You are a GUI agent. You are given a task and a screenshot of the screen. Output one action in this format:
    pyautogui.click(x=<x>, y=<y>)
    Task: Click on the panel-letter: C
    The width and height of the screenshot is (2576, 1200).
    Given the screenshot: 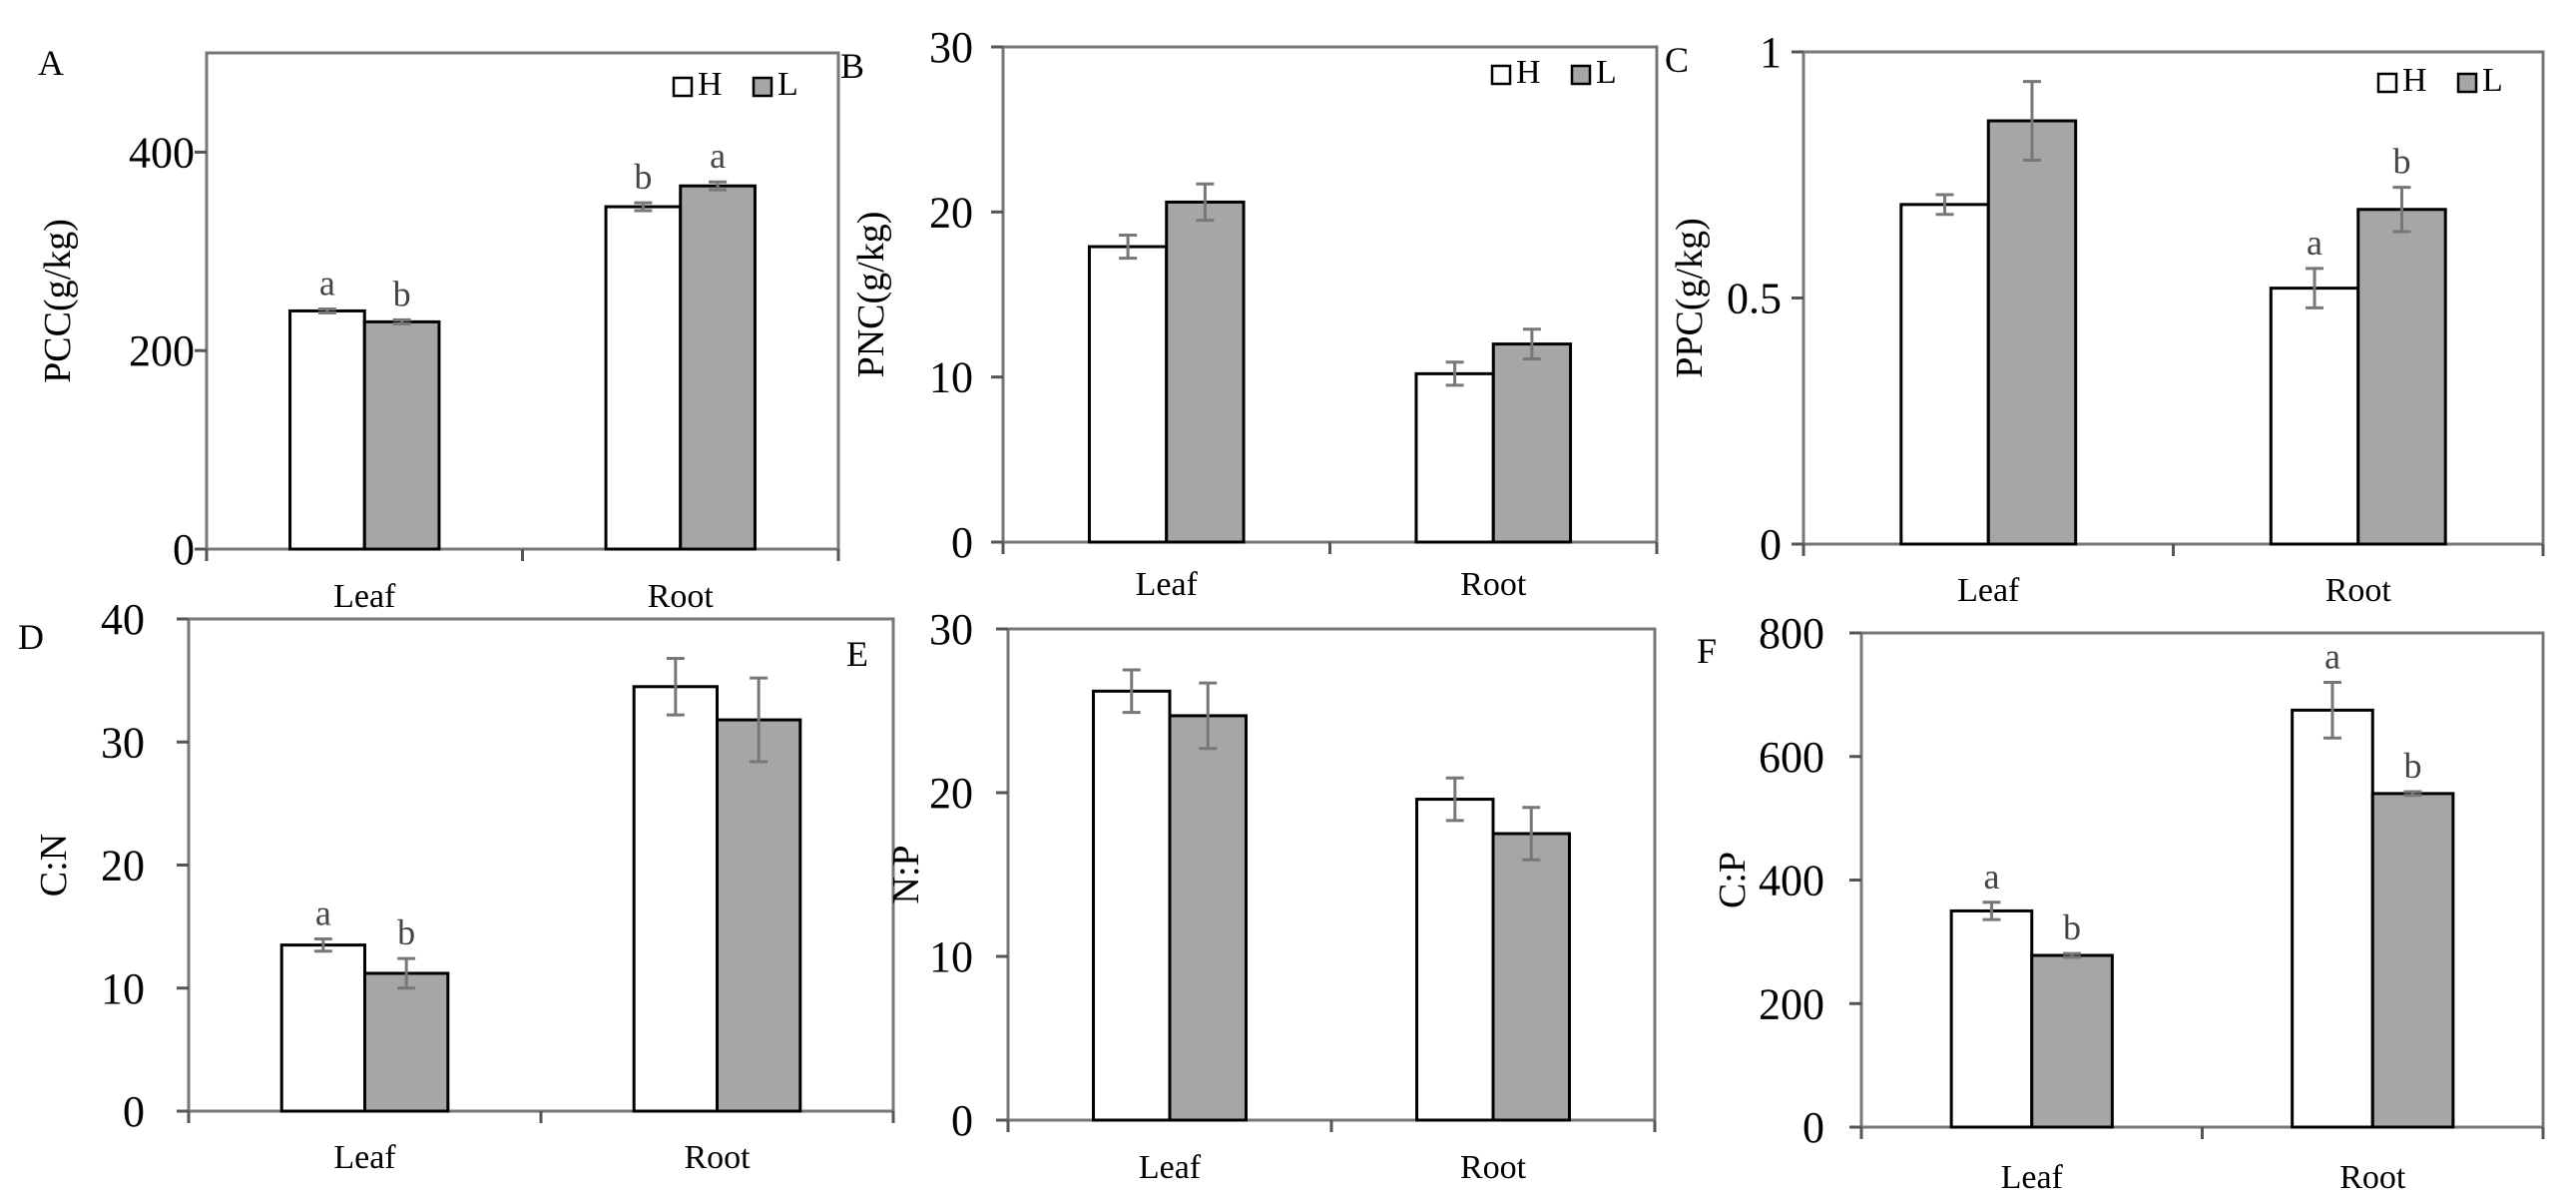 What is the action you would take?
    pyautogui.click(x=1677, y=60)
    